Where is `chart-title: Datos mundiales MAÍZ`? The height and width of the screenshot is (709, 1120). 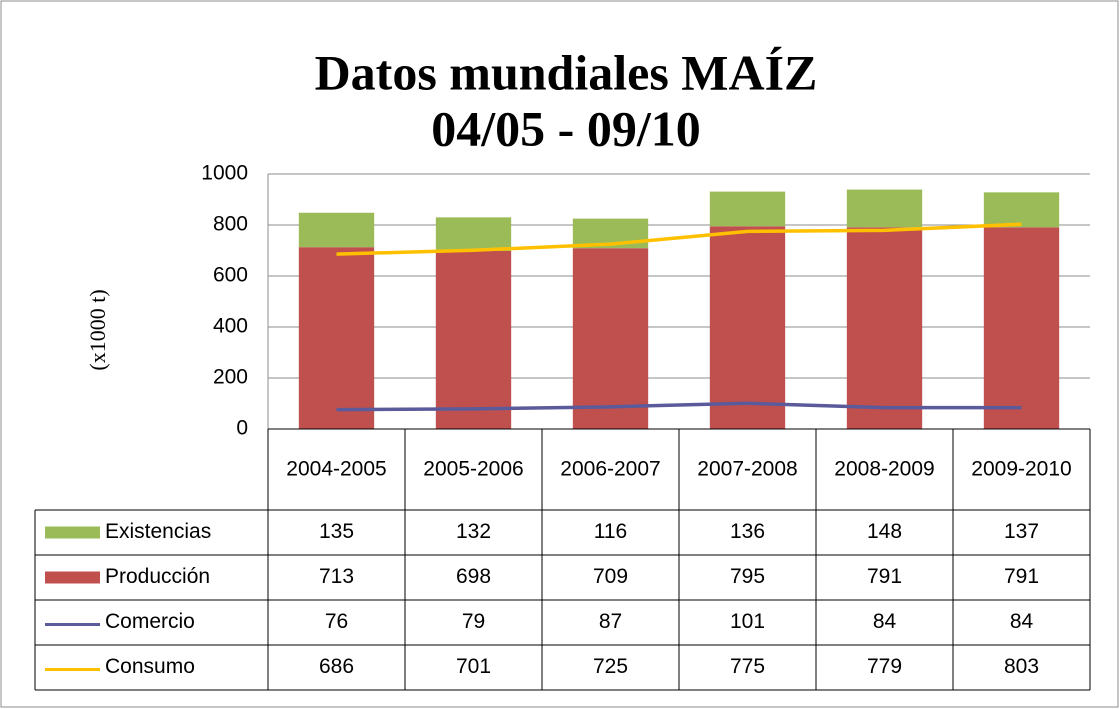 chart-title: Datos mundiales MAÍZ is located at coordinates (566, 72).